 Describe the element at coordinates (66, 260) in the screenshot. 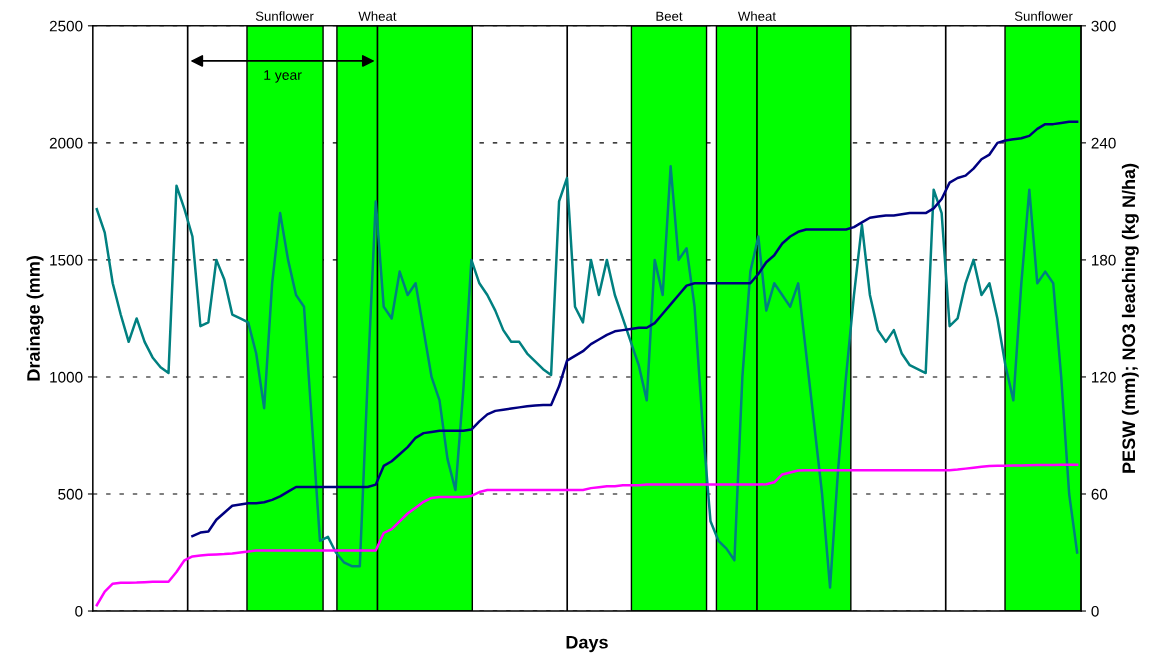

I see `y-tick-label: 1500` at that location.